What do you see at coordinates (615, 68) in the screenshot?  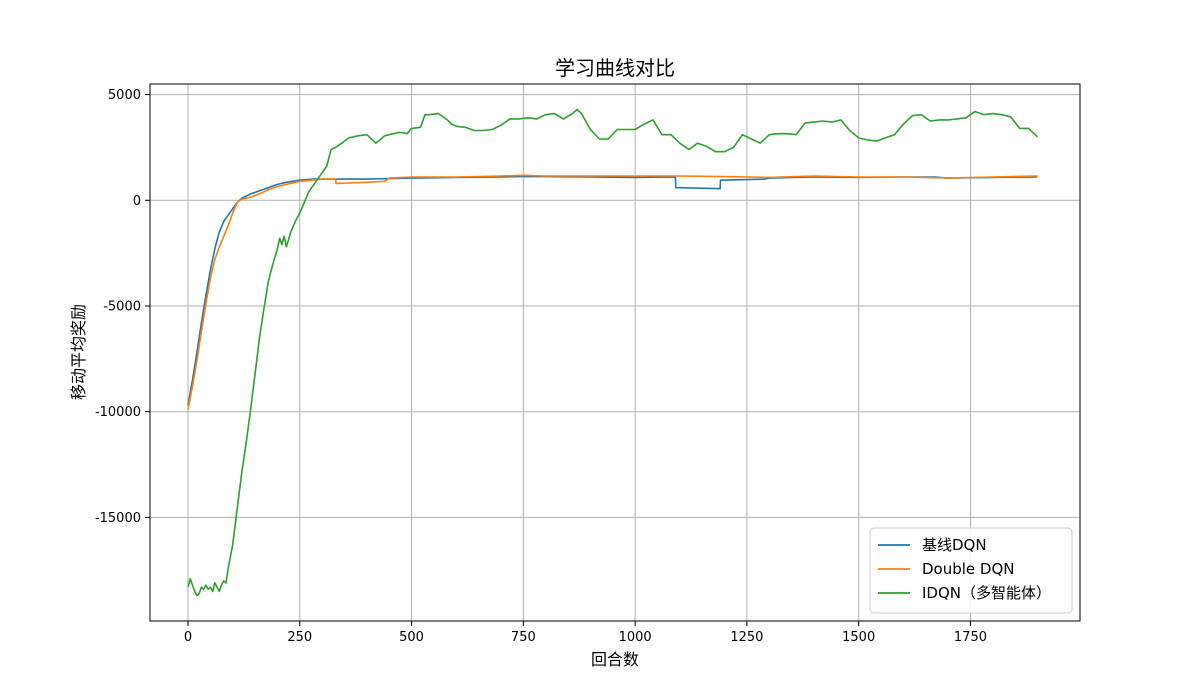 I see `chart-title: 学习曲线对比` at bounding box center [615, 68].